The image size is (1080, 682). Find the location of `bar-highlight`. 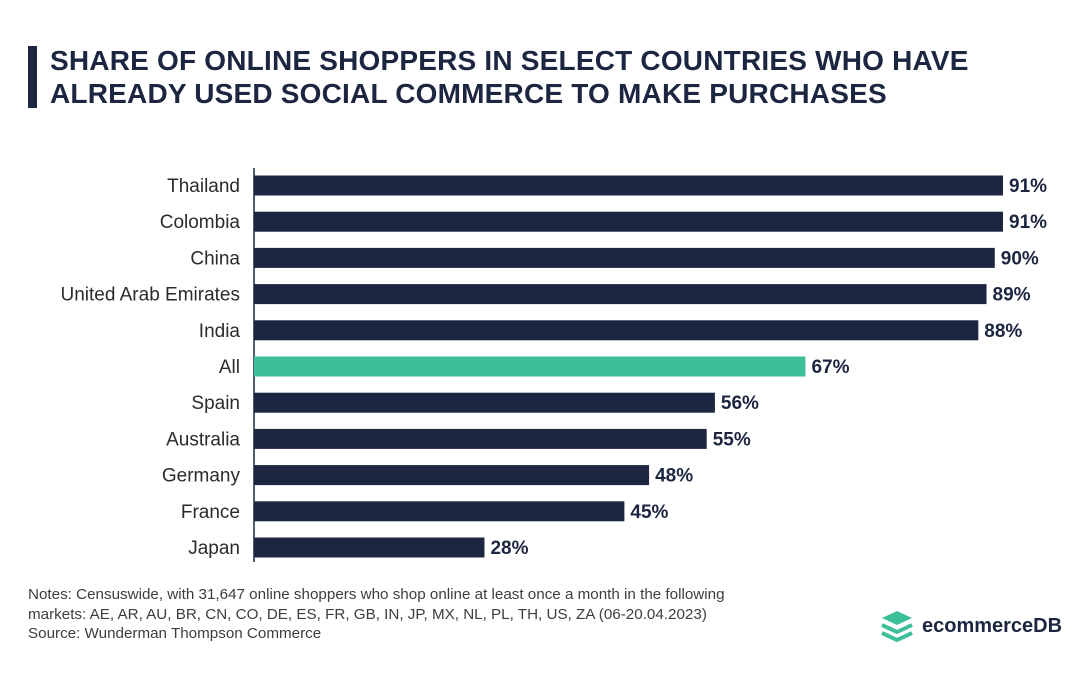

bar-highlight is located at coordinates (530, 366).